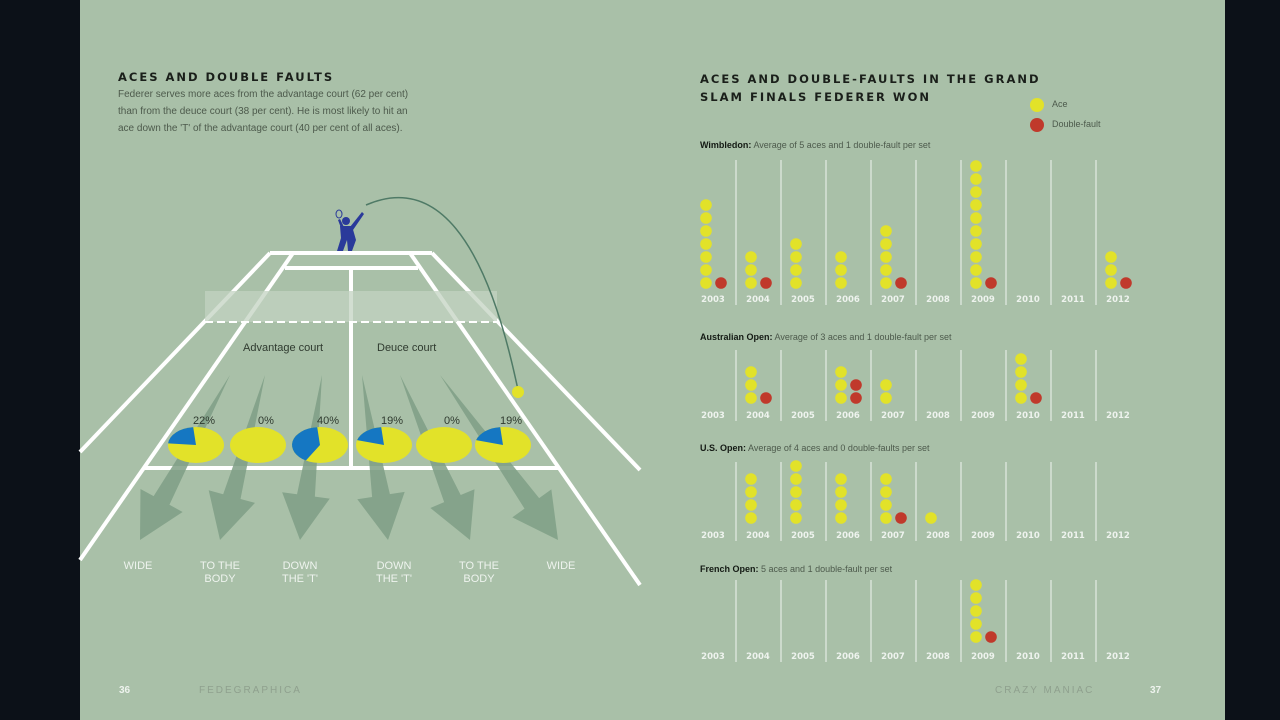 This screenshot has height=720, width=1280. Describe the element at coordinates (444, 445) in the screenshot. I see `pie-chart-ace-share` at that location.